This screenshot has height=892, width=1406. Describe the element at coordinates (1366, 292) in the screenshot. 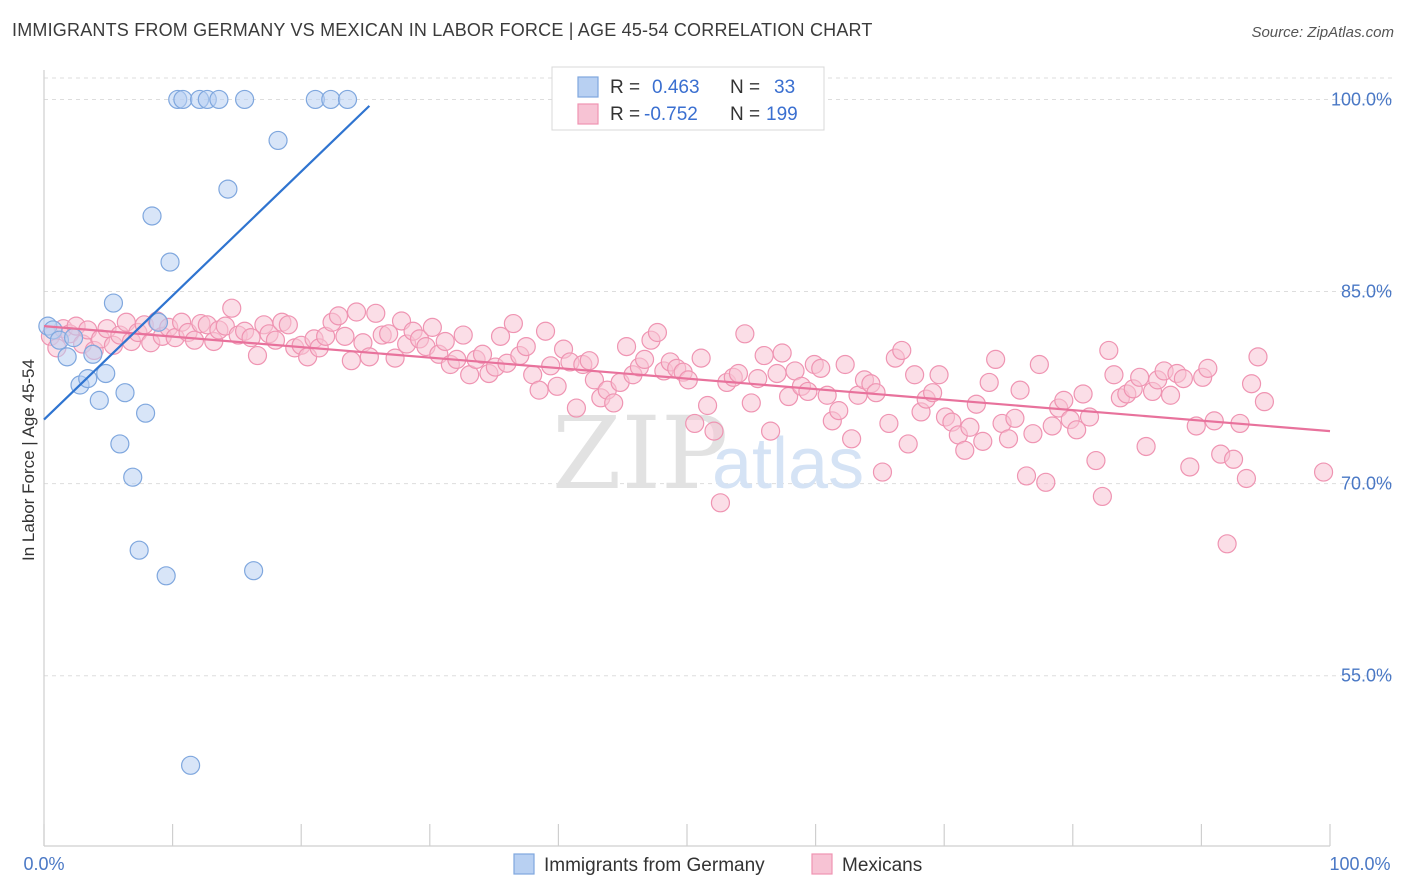

I see `y-tick-label: 85.0%` at that location.